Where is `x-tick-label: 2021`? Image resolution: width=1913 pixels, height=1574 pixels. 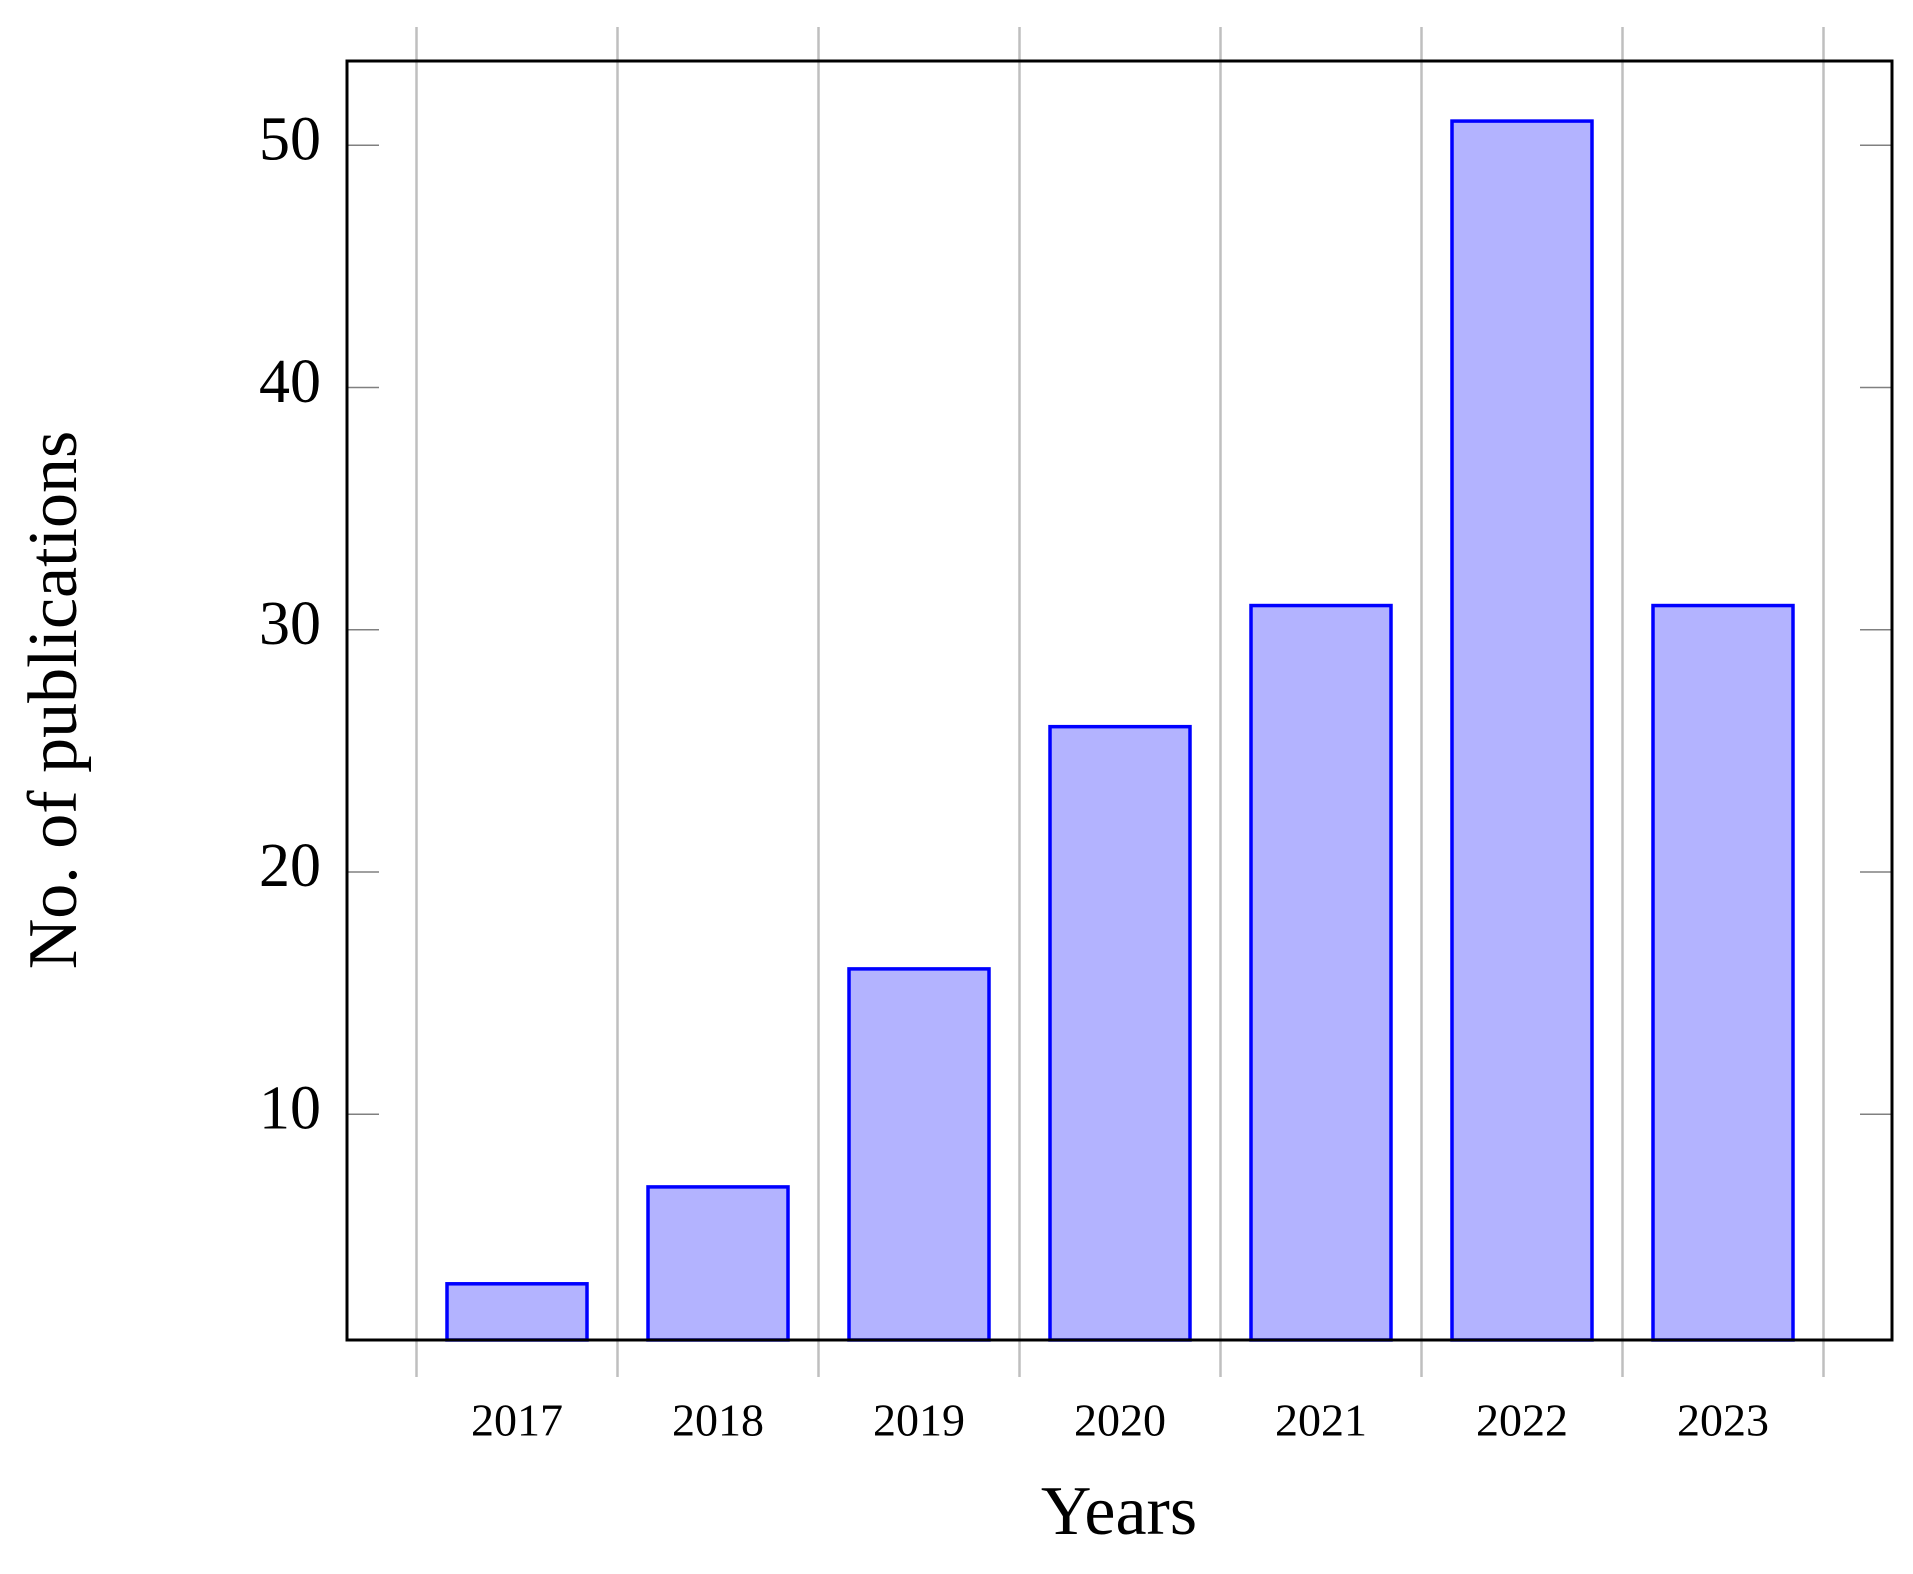
x-tick-label: 2021 is located at coordinates (1321, 1420).